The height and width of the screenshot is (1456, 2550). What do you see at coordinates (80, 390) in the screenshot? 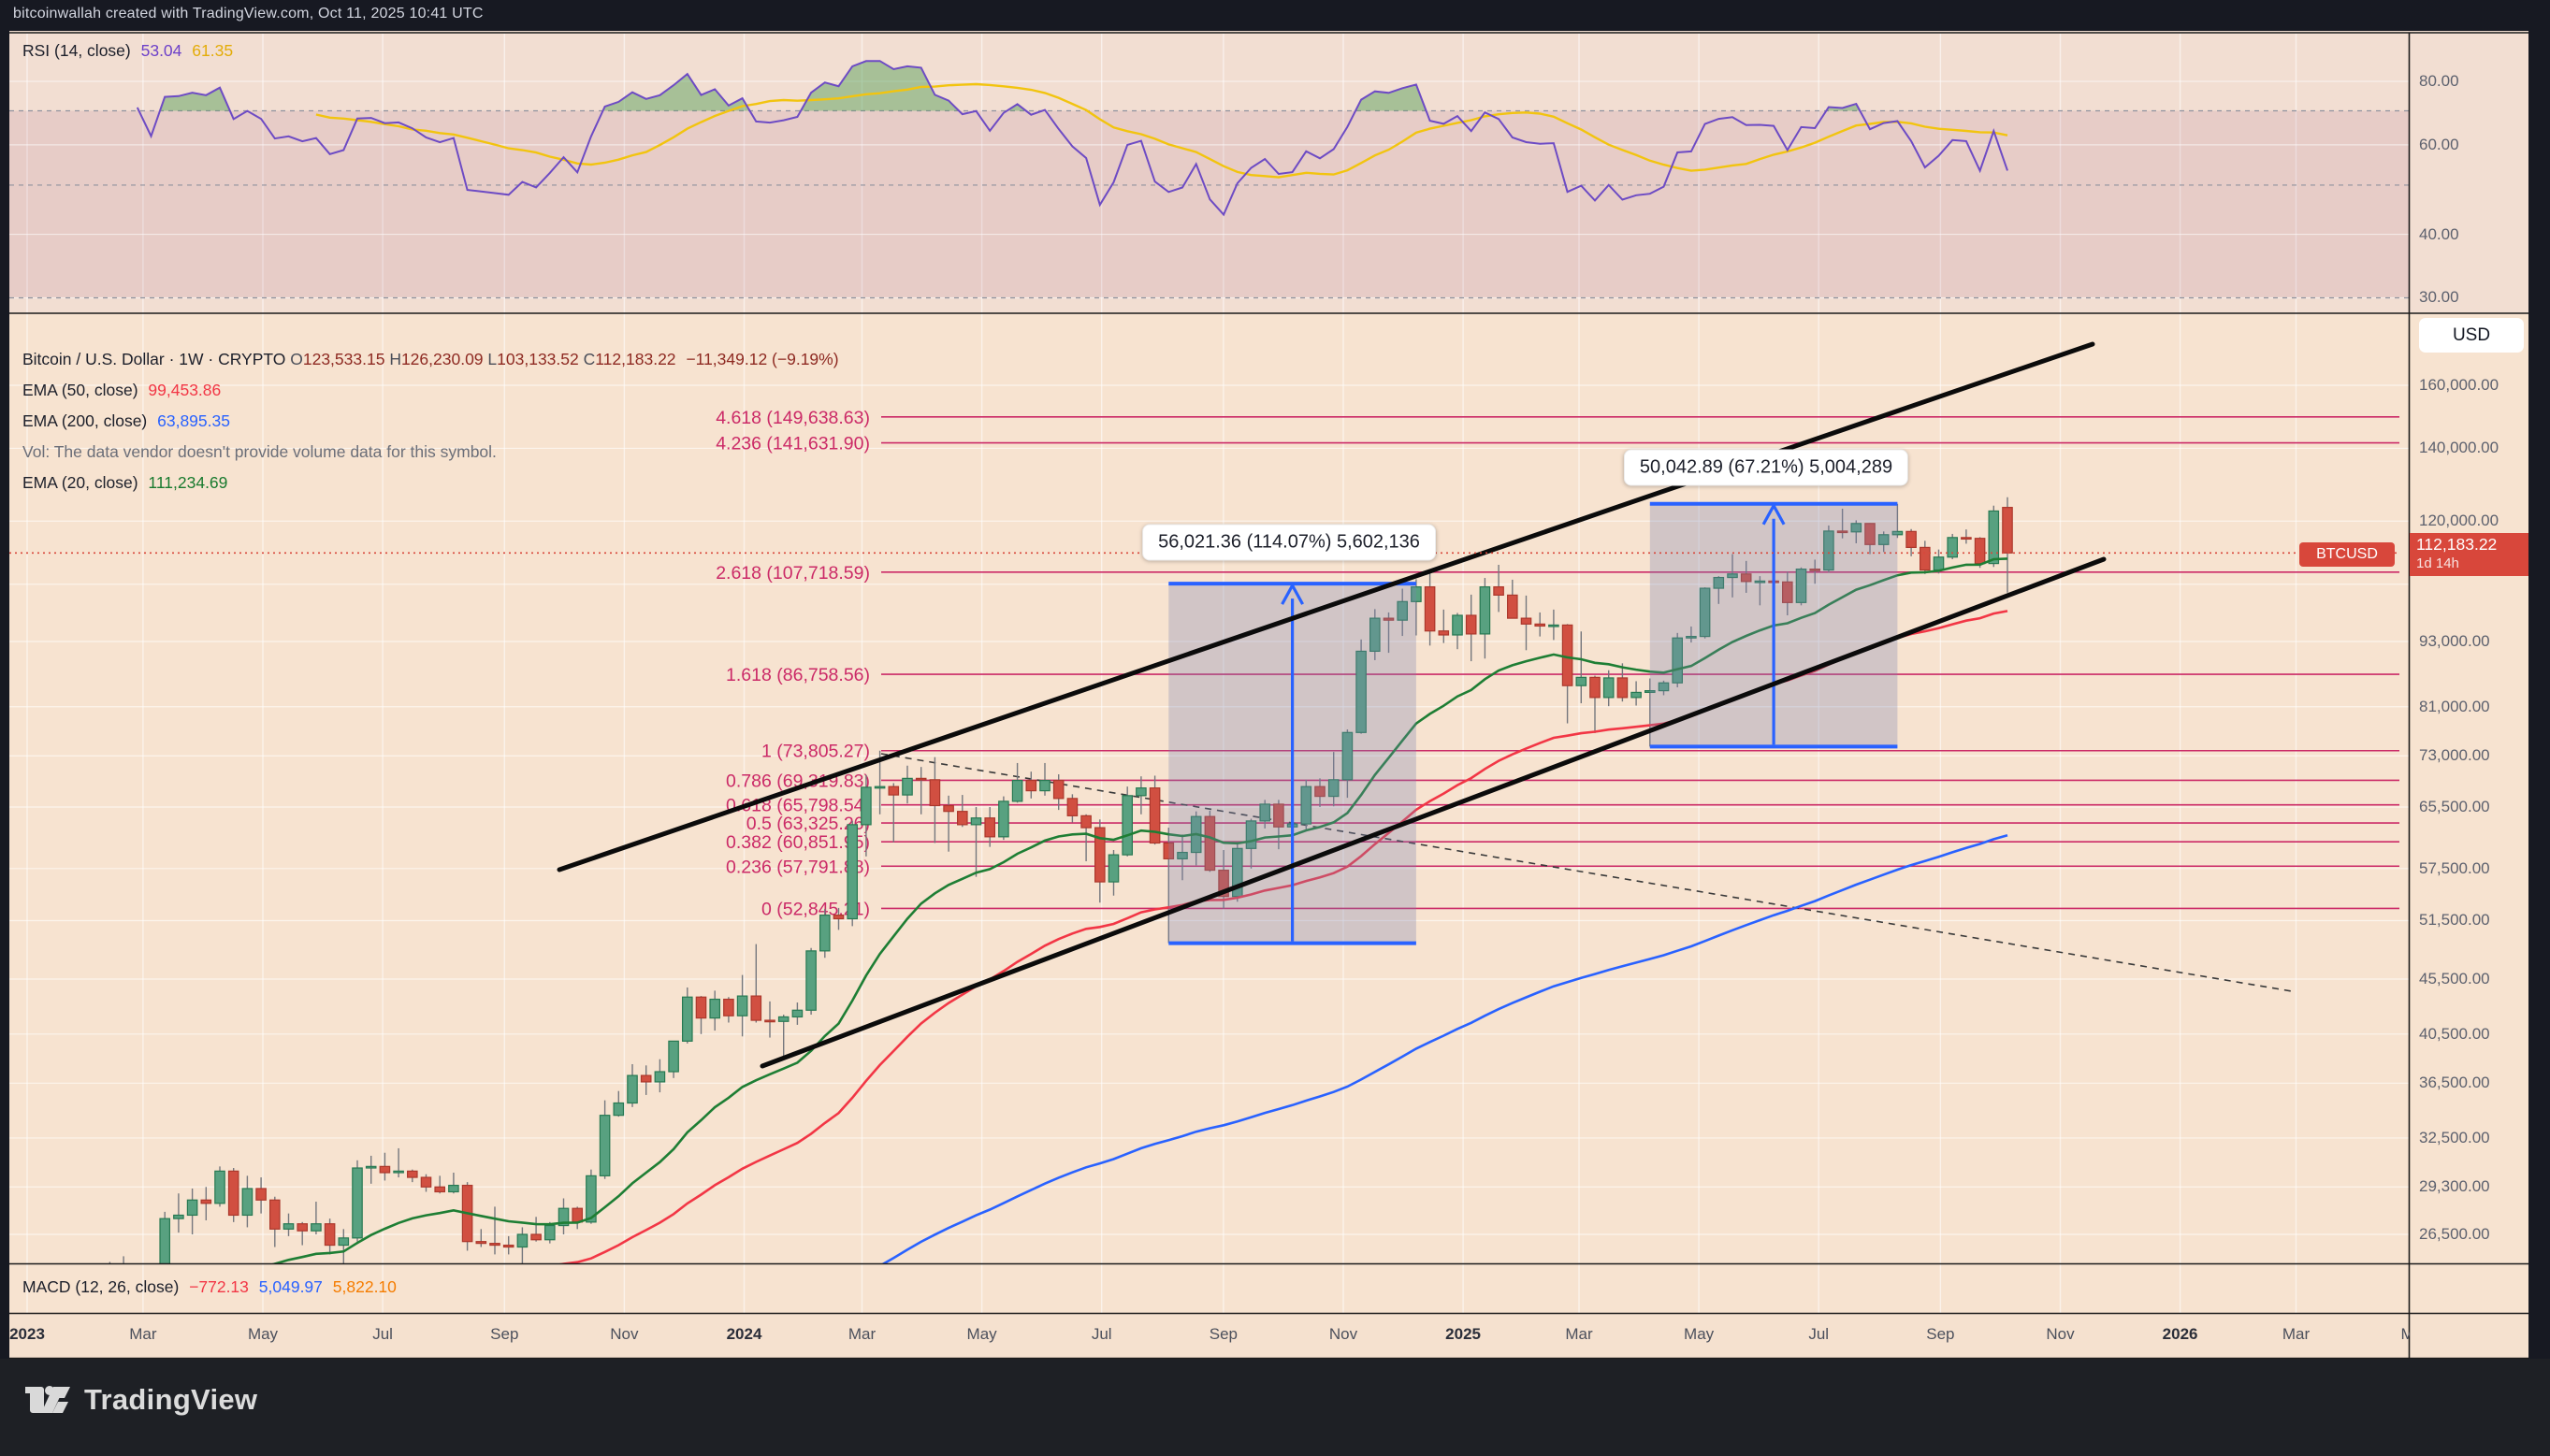
I see `ema50-legend-label: EMA (50, close)` at bounding box center [80, 390].